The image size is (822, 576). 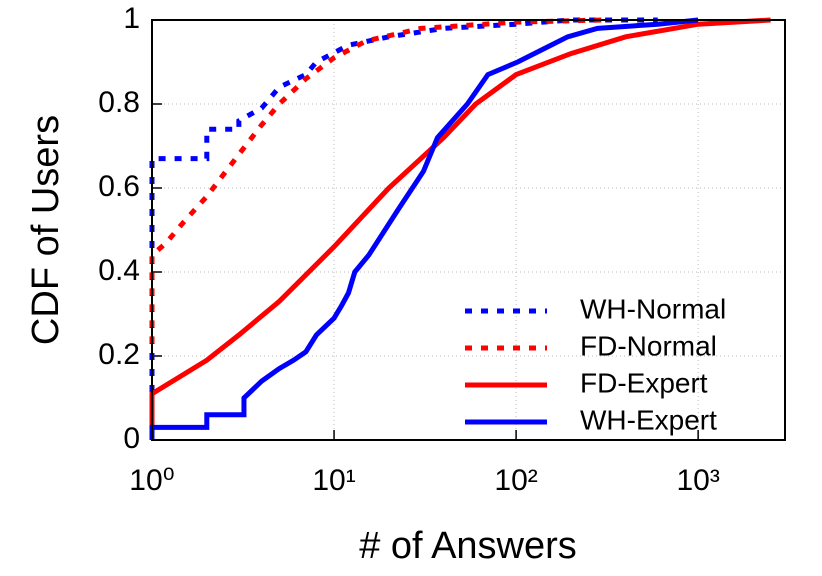 What do you see at coordinates (333, 480) in the screenshot?
I see `x-tick-label: 10¹` at bounding box center [333, 480].